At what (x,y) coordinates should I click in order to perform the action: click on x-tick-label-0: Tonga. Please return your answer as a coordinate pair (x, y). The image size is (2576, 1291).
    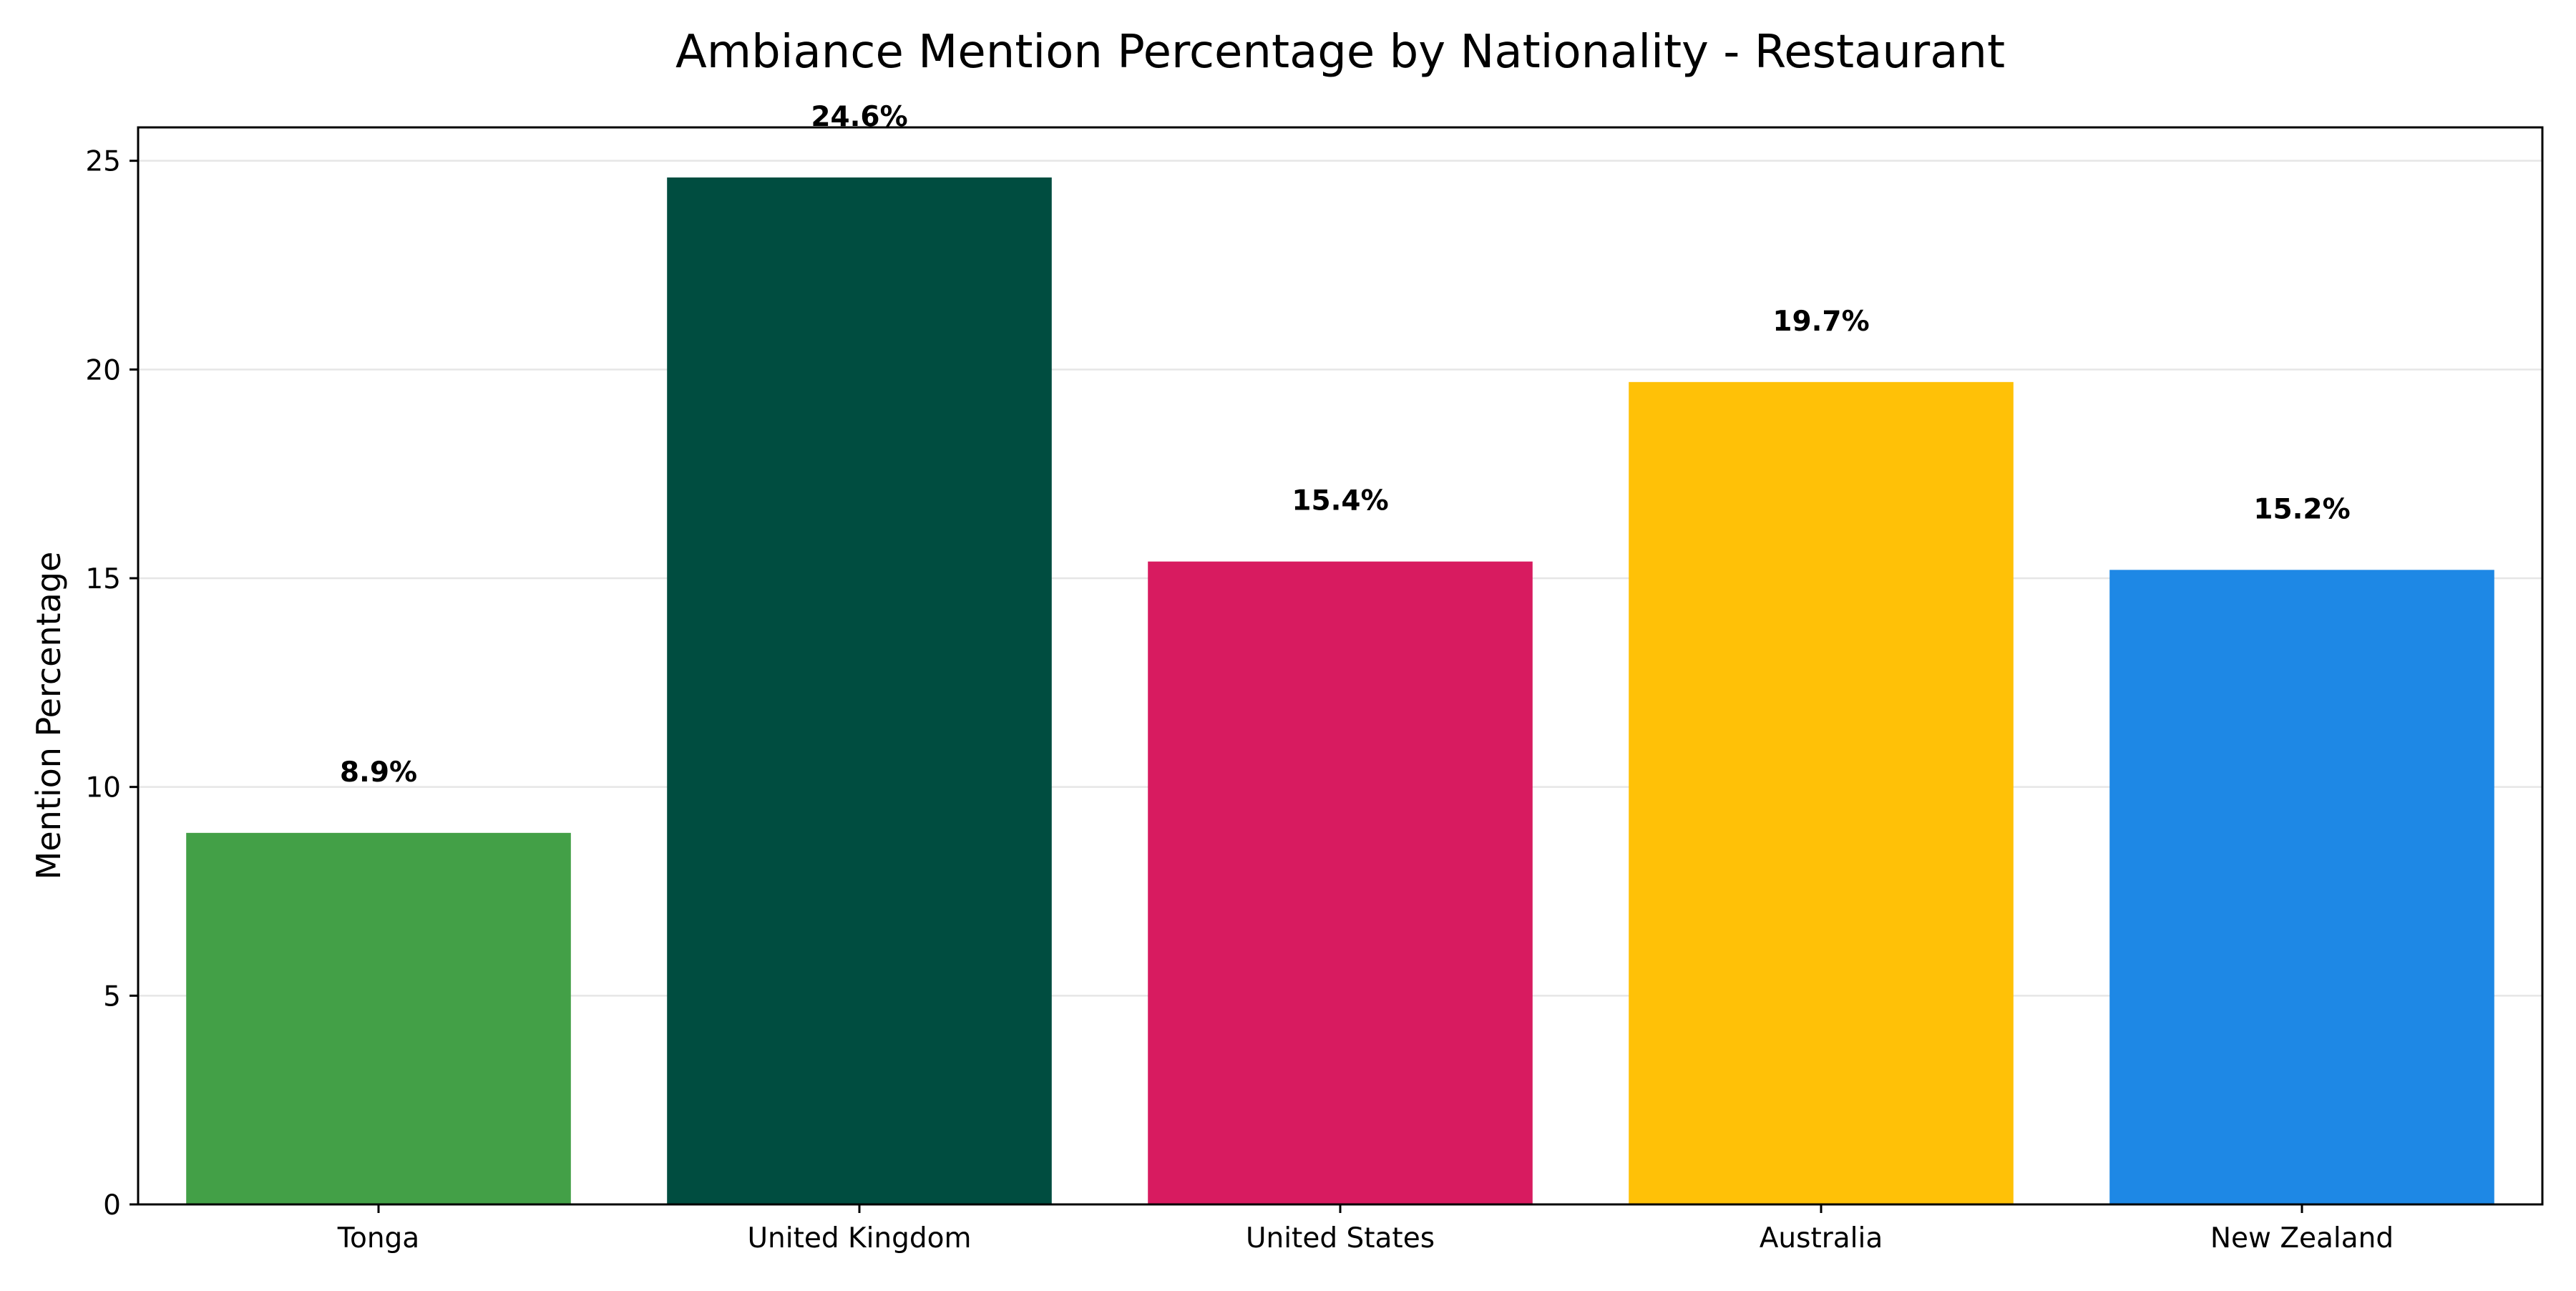
    Looking at the image, I should click on (378, 1238).